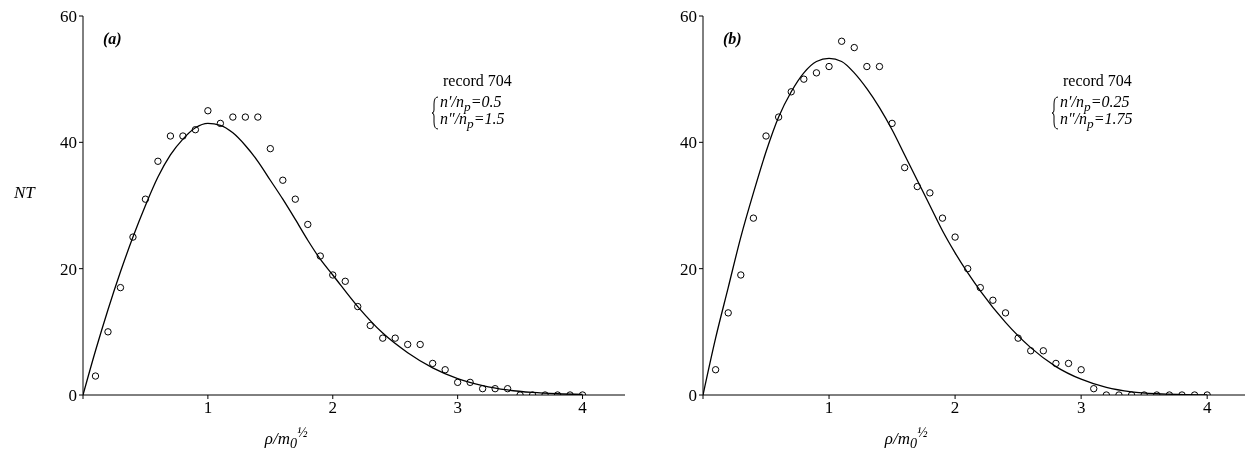  What do you see at coordinates (24, 193) in the screenshot?
I see `y-axis-title: NT` at bounding box center [24, 193].